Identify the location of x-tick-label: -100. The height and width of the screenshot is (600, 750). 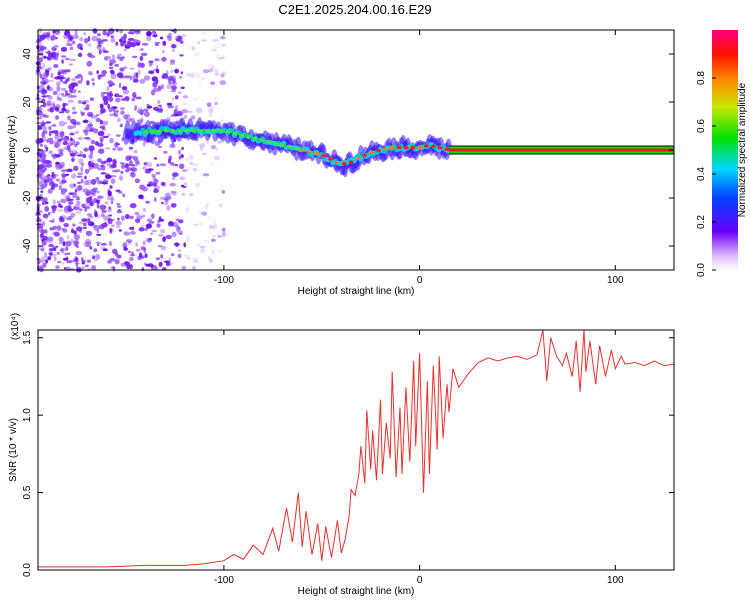
(224, 580).